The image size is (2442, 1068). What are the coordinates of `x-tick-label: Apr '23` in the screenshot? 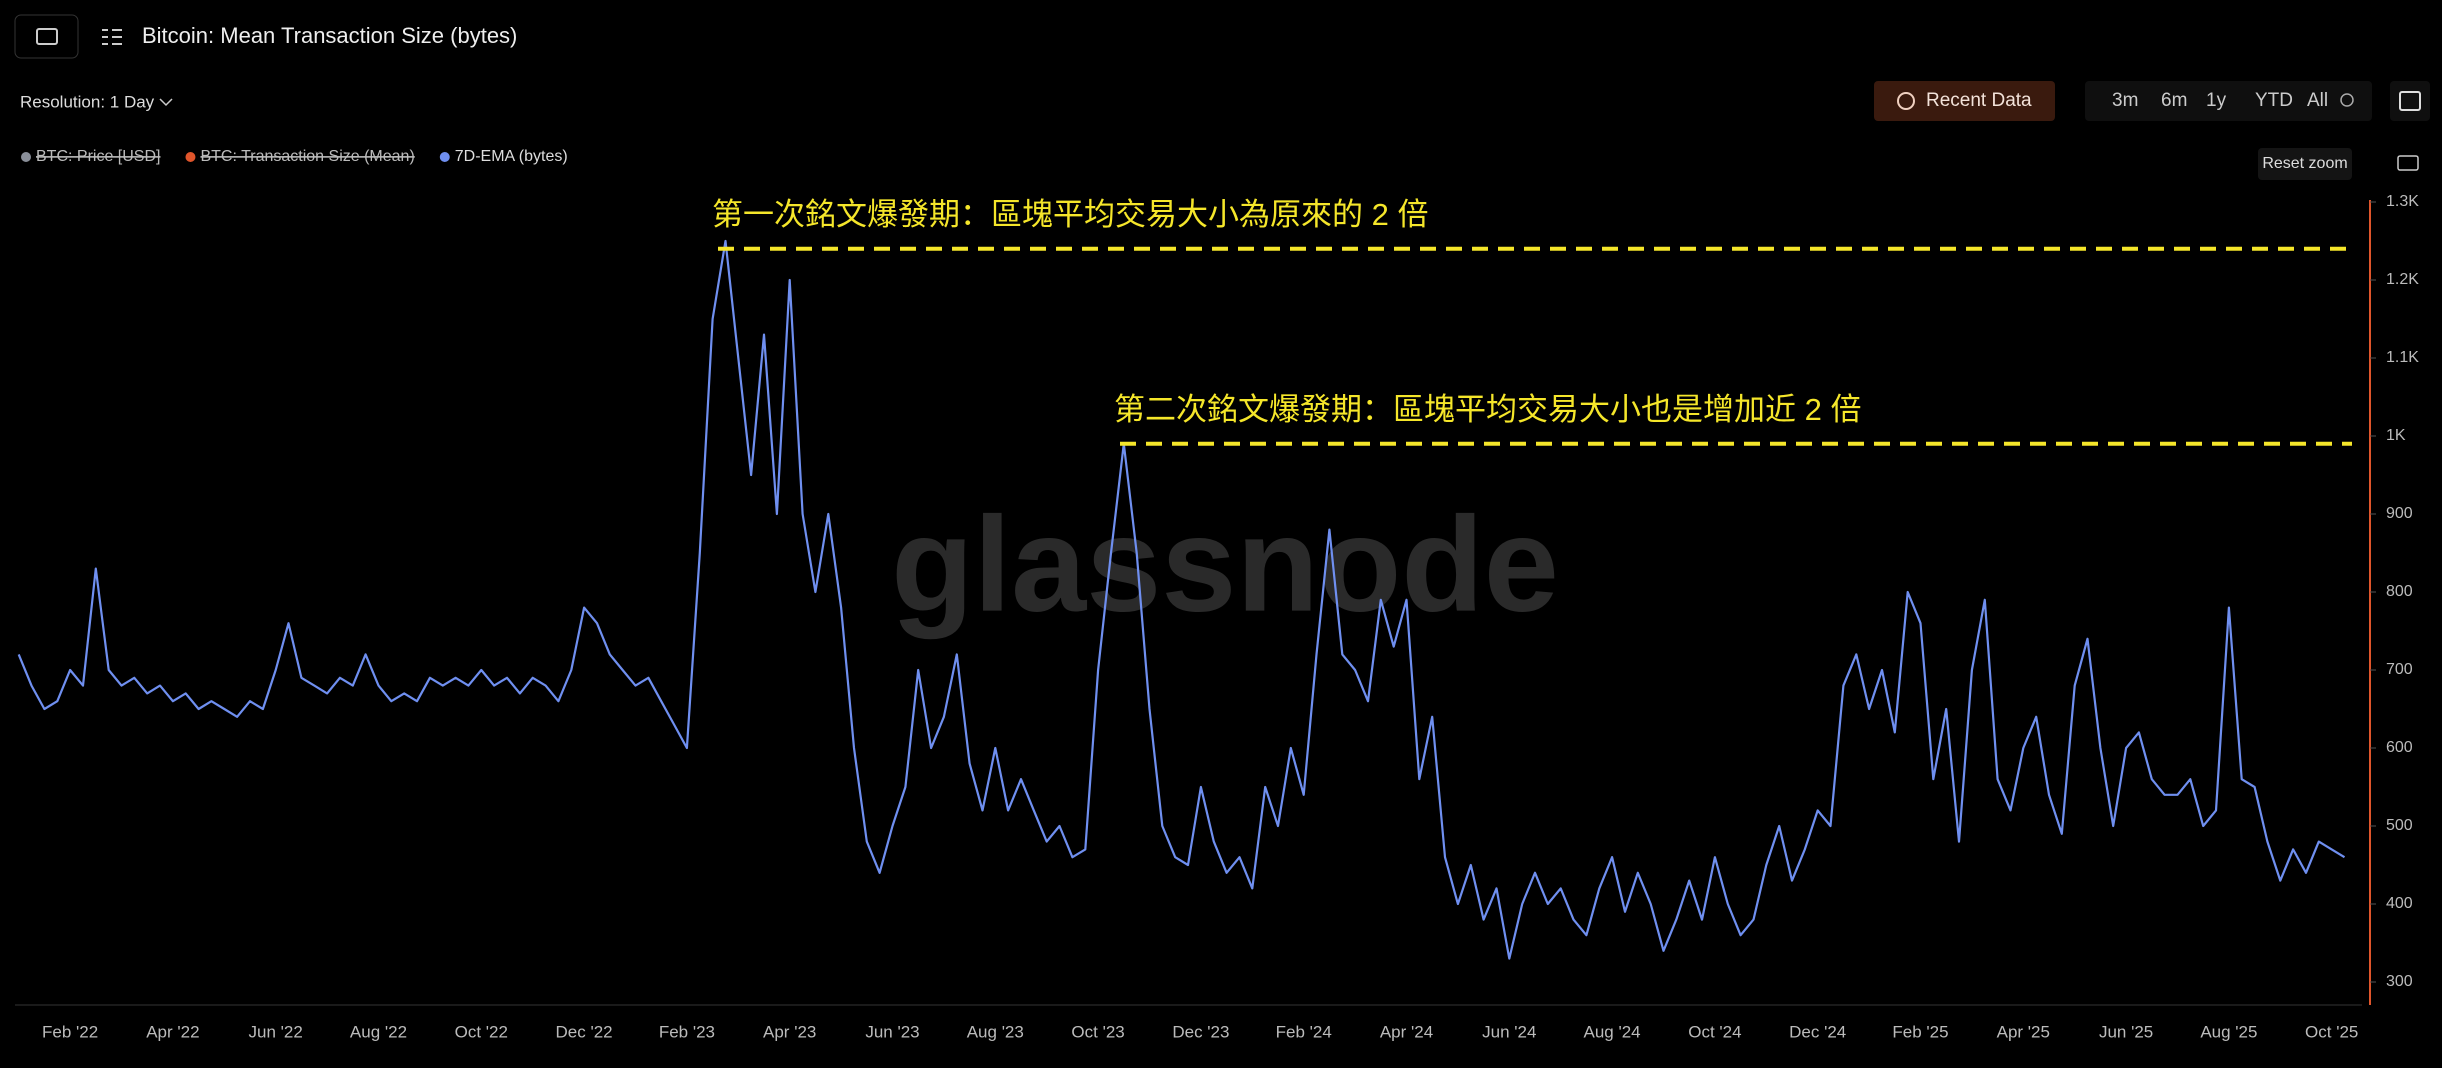 It's located at (789, 1031).